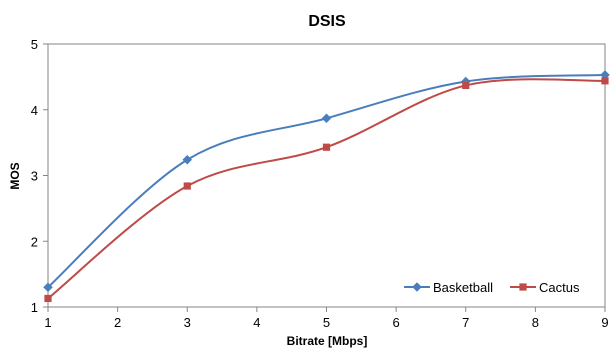 This screenshot has height=350, width=611. What do you see at coordinates (15, 175) in the screenshot?
I see `y-axis-label: MOS` at bounding box center [15, 175].